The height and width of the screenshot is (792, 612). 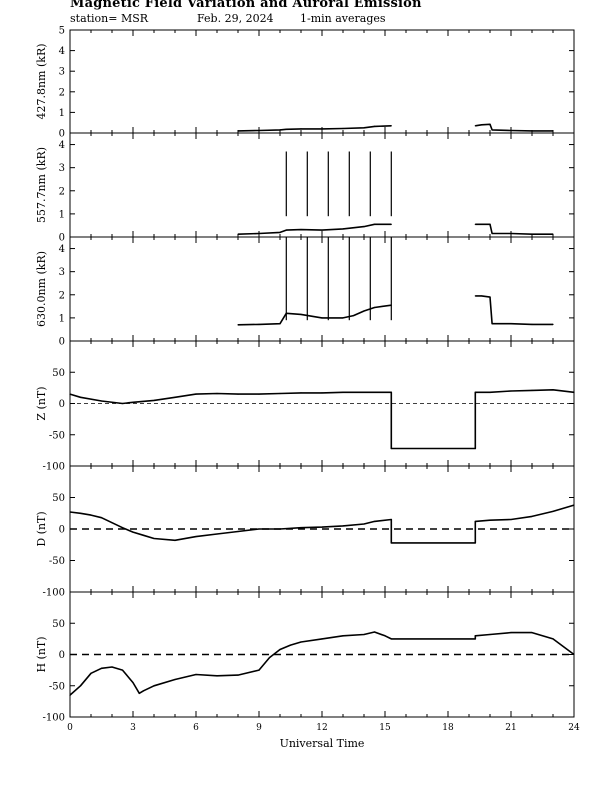 What do you see at coordinates (343, 18) in the screenshot?
I see `averaging-label: 1-min averages` at bounding box center [343, 18].